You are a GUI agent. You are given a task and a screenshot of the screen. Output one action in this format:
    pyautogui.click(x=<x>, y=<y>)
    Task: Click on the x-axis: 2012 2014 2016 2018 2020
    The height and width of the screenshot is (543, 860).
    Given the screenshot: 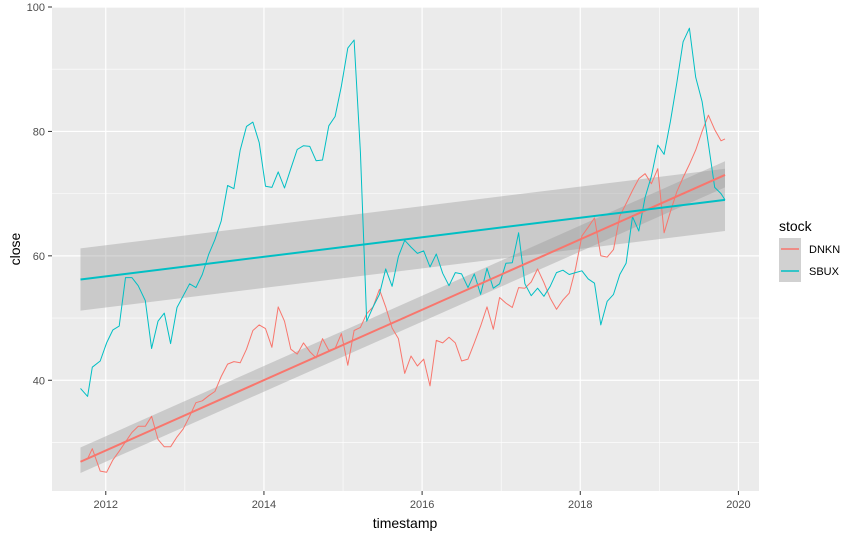 What is the action you would take?
    pyautogui.click(x=422, y=501)
    